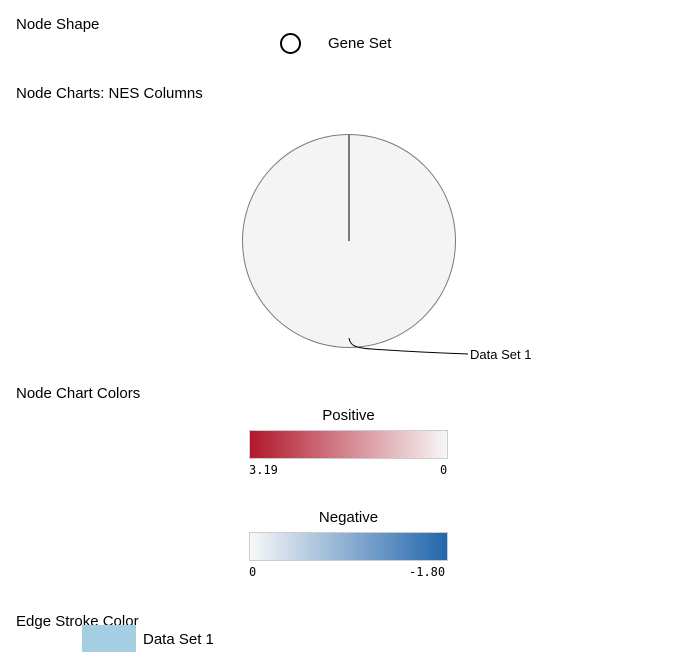 Image resolution: width=686 pixels, height=667 pixels. Describe the element at coordinates (78, 393) in the screenshot. I see `node-chart-colors-title: Node Chart Colors` at that location.